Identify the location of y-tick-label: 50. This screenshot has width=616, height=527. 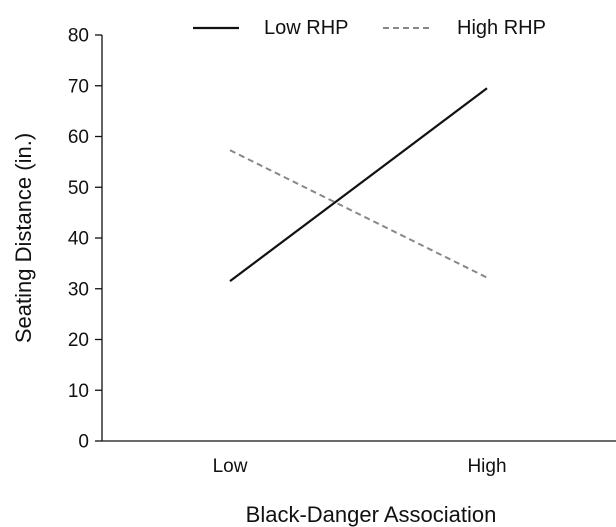
(78, 188).